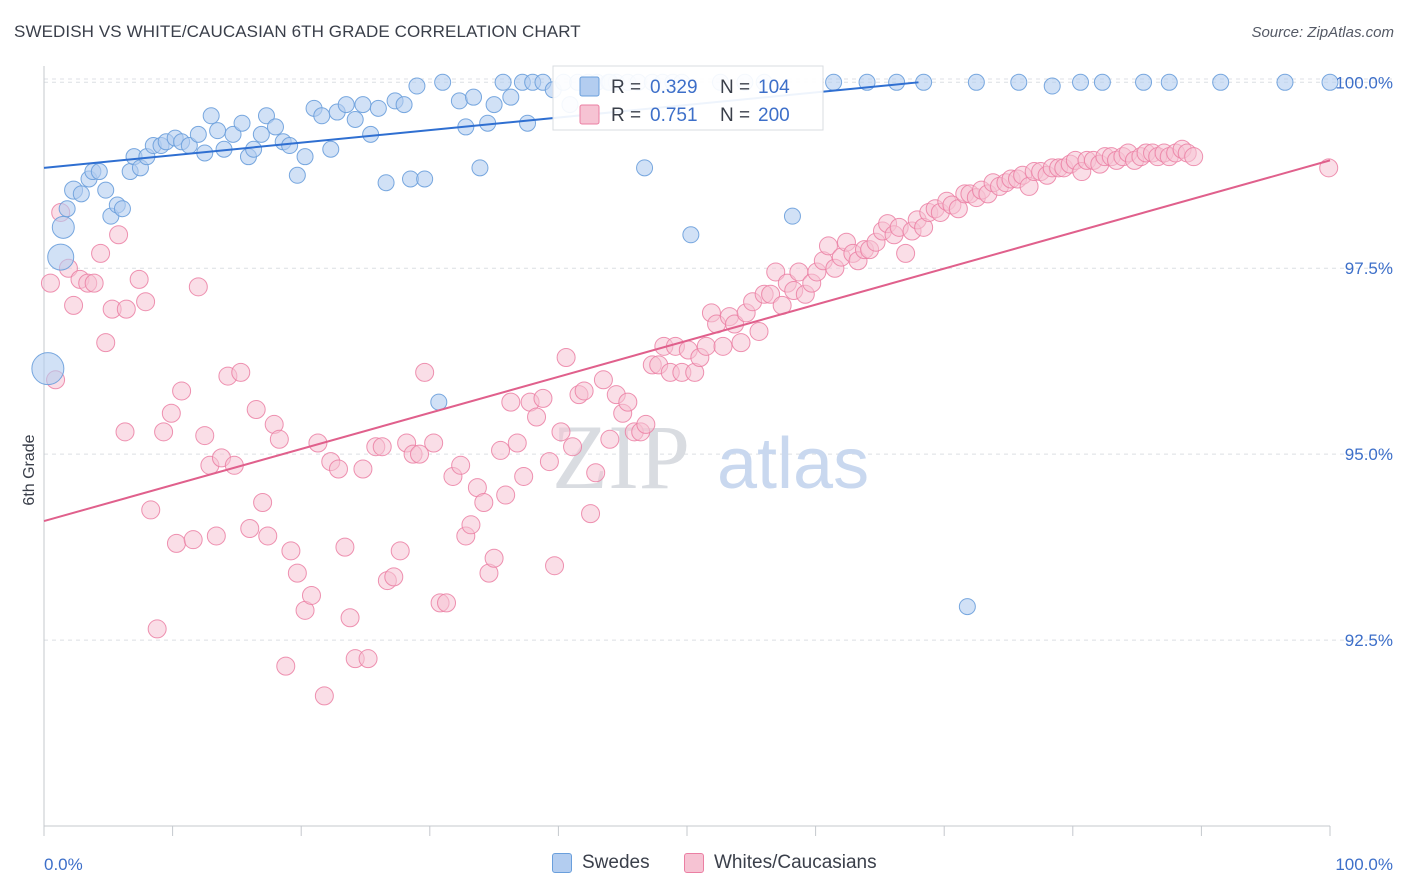  I want to click on legend-item-whites: Whites/Caucasians, so click(780, 863).